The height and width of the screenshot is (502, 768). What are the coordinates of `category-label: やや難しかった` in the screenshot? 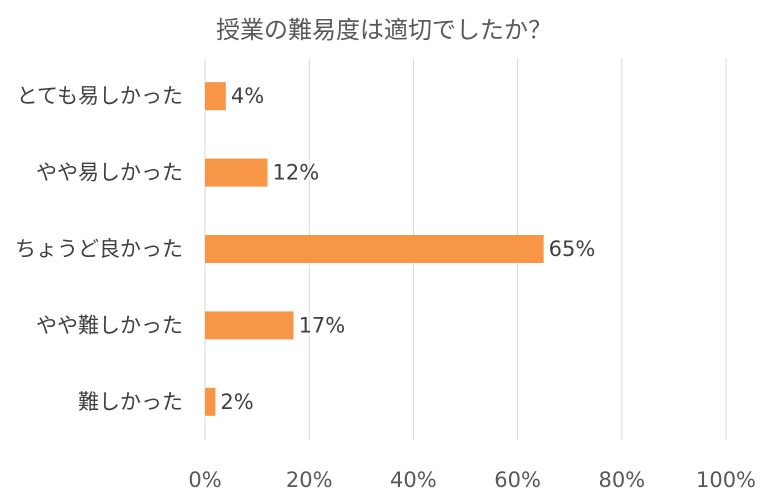 It's located at (109, 325).